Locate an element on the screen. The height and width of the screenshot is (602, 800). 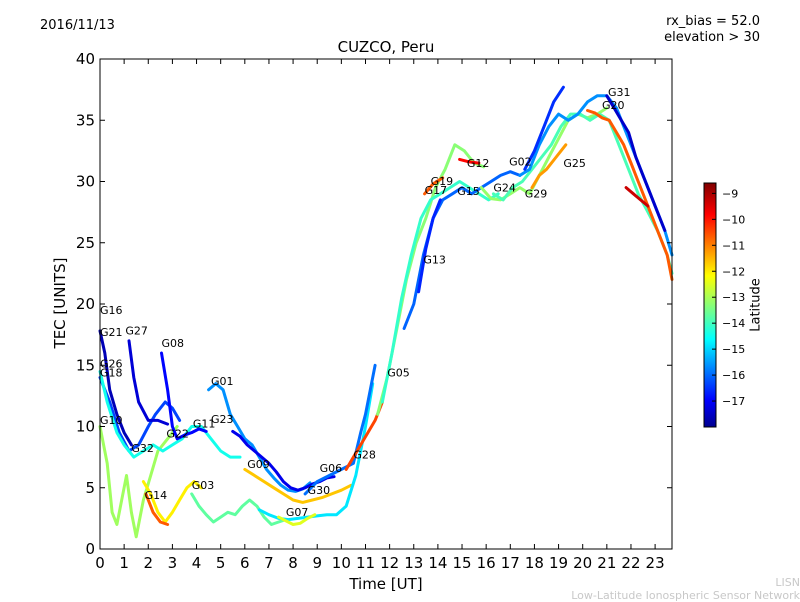
satellite-label: G16 is located at coordinates (111, 310).